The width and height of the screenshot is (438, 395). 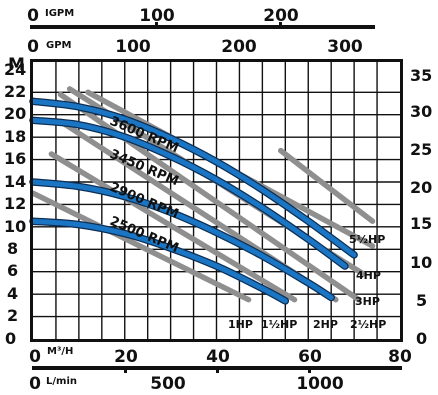 I want to click on left-y-tick: 16, so click(x=15, y=158).